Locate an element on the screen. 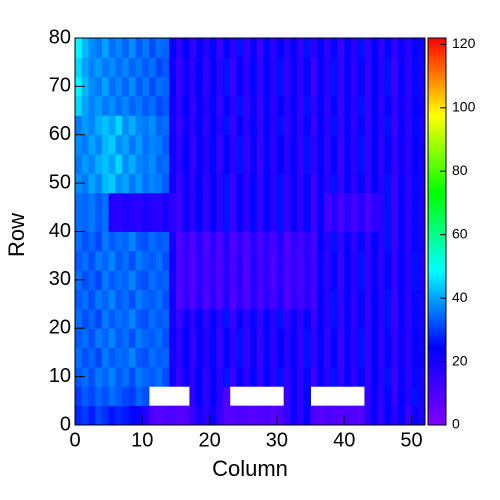 This screenshot has height=500, width=500. z-tick-label: 100 is located at coordinates (464, 106).